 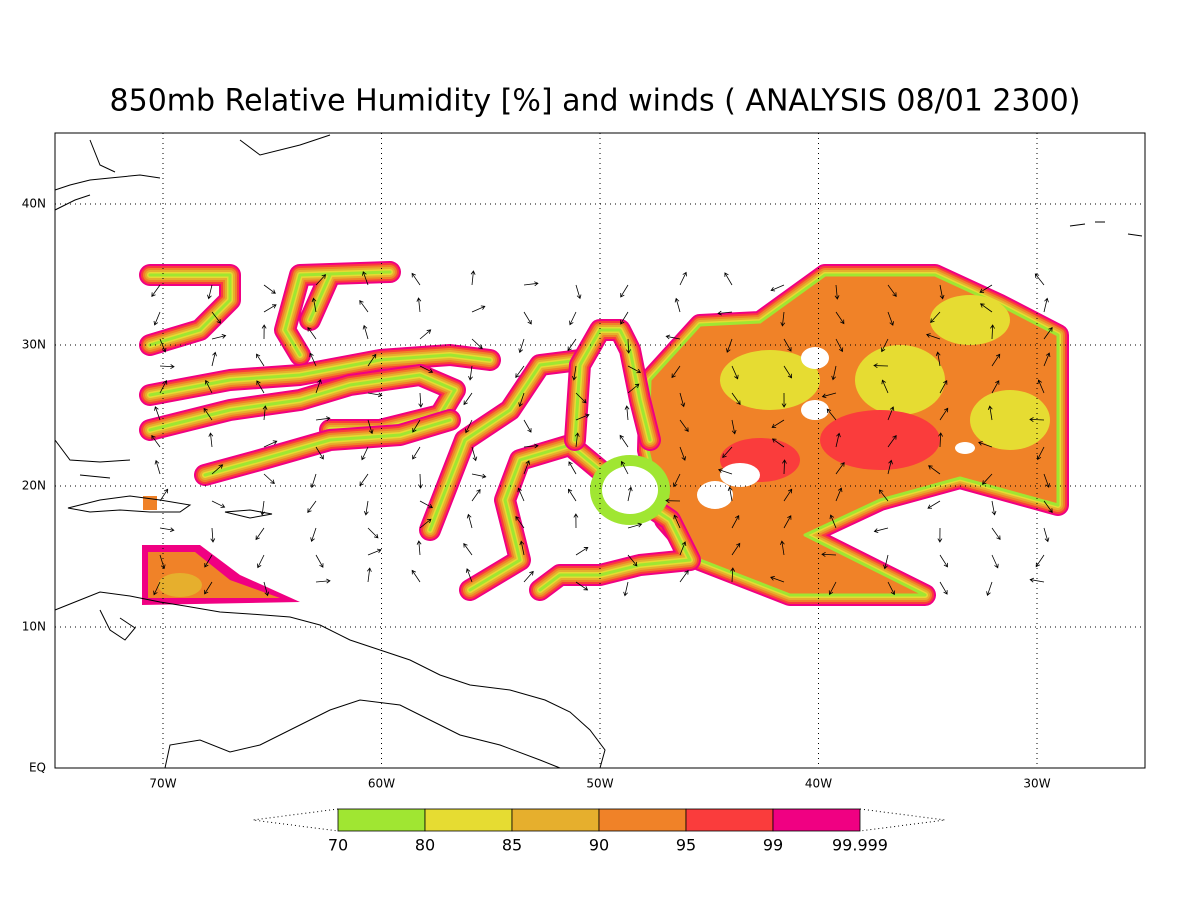 What do you see at coordinates (34, 486) in the screenshot?
I see `lat-label: 20N` at bounding box center [34, 486].